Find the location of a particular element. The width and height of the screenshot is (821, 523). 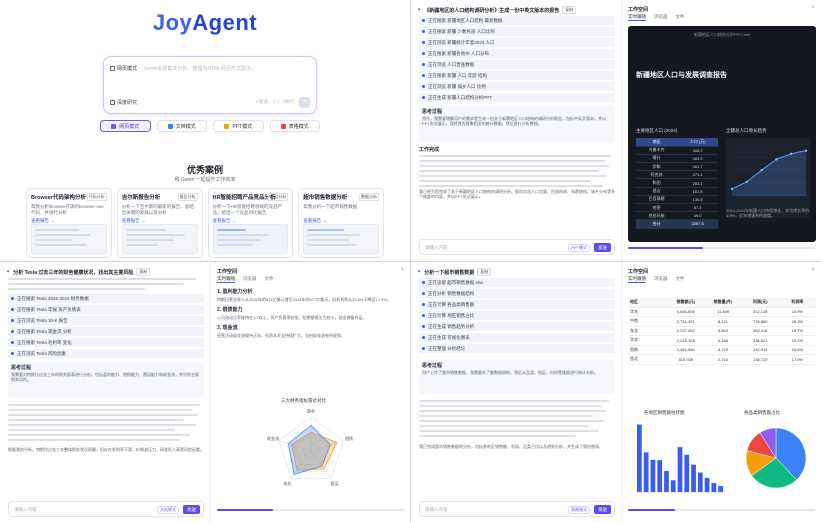

table-cell: 合计 is located at coordinates (657, 224).